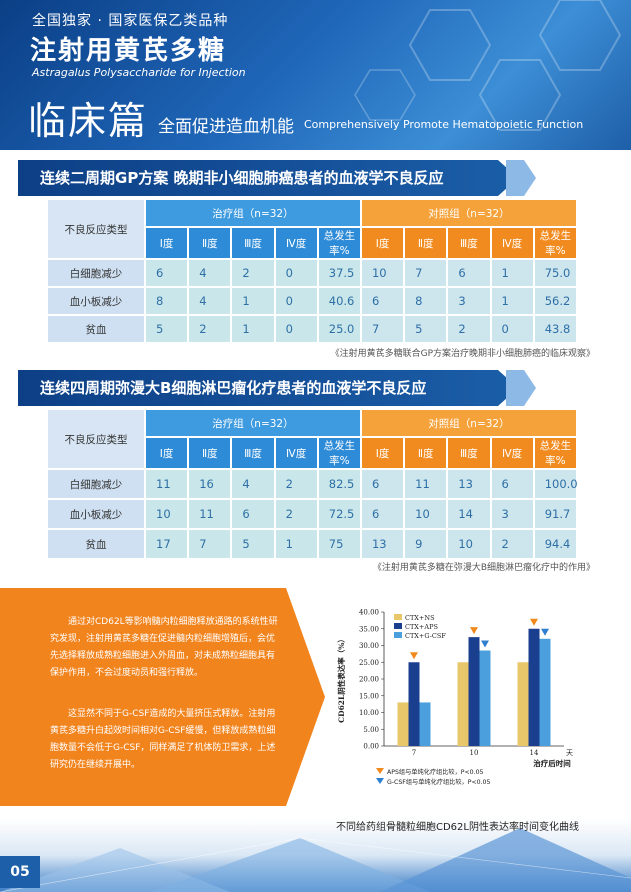 This screenshot has height=892, width=631. Describe the element at coordinates (556, 484) in the screenshot. I see `table-cell: 100.0` at that location.